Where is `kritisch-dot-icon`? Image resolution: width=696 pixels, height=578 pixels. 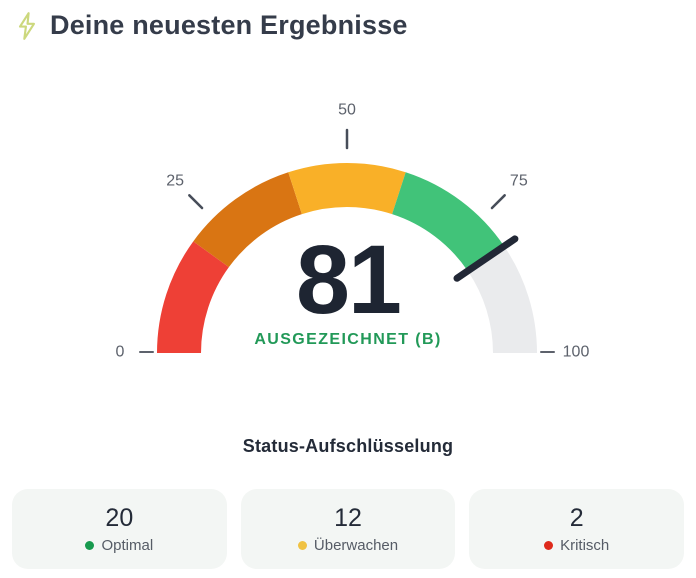
kritisch-dot-icon is located at coordinates (549, 545).